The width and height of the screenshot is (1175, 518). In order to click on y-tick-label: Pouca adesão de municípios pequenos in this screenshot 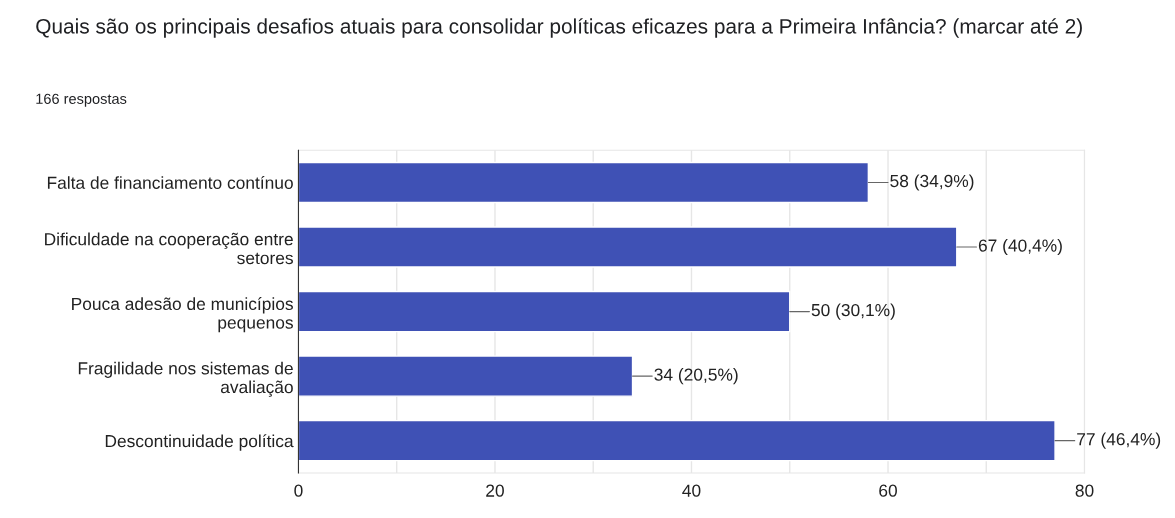, I will do `click(182, 315)`.